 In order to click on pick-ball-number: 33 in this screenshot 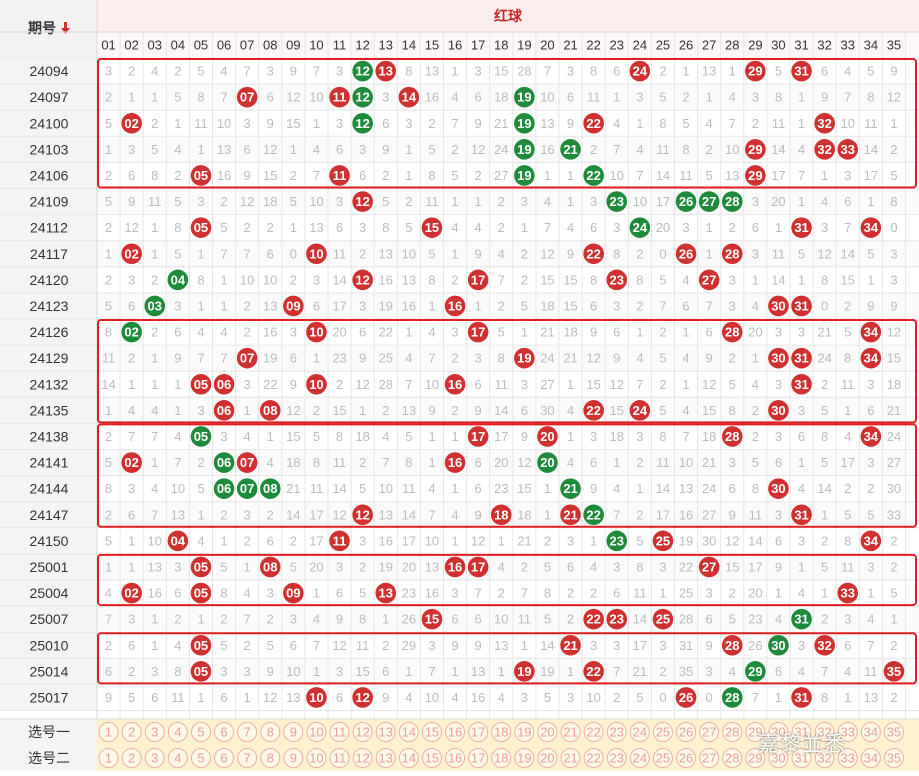, I will do `click(848, 758)`.